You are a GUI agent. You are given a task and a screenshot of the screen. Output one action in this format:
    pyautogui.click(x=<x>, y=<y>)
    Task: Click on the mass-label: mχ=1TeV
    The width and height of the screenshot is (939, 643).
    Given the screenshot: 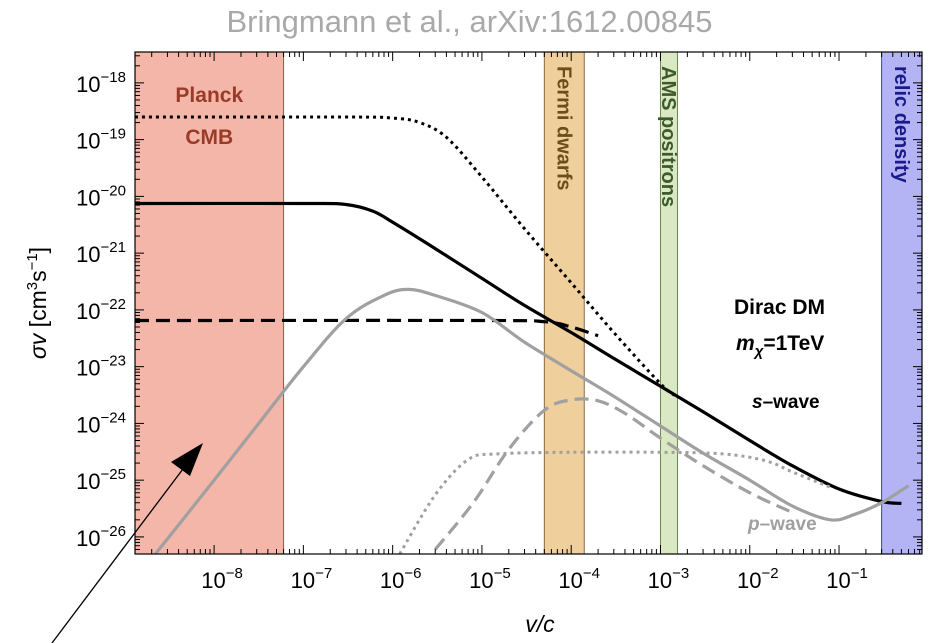 What is the action you would take?
    pyautogui.click(x=780, y=346)
    